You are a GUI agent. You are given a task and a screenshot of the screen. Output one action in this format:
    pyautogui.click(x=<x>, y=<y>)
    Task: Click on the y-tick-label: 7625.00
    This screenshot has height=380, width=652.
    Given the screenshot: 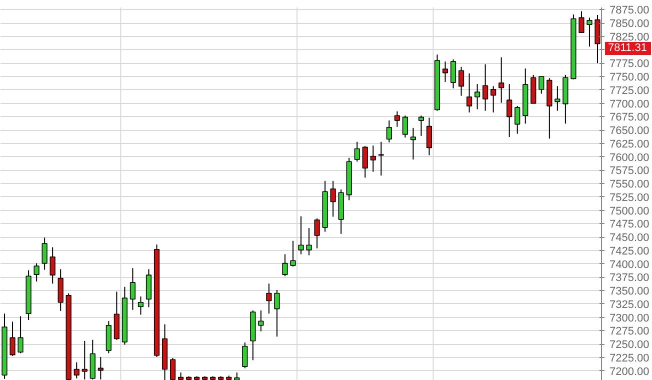 What is the action you would take?
    pyautogui.click(x=630, y=144)
    